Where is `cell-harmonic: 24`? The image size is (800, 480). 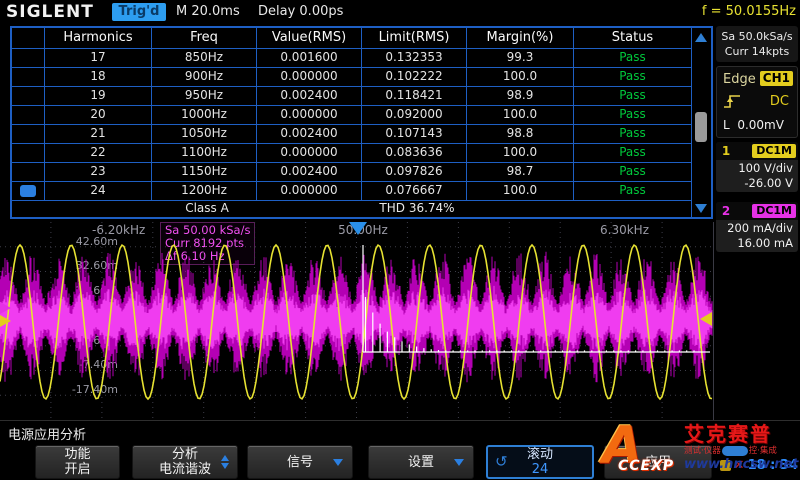
cell-harmonic: 24 is located at coordinates (98, 191).